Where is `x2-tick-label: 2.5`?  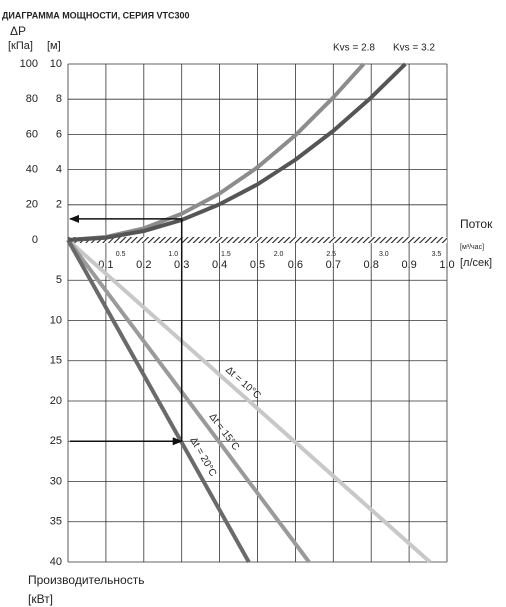 x2-tick-label: 2.5 is located at coordinates (331, 254).